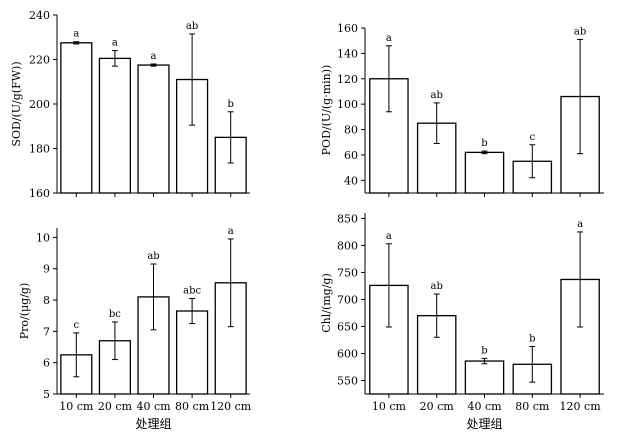 The width and height of the screenshot is (621, 438). I want to click on y-axis-label: SOD/(U/g(FW)), so click(16, 103).